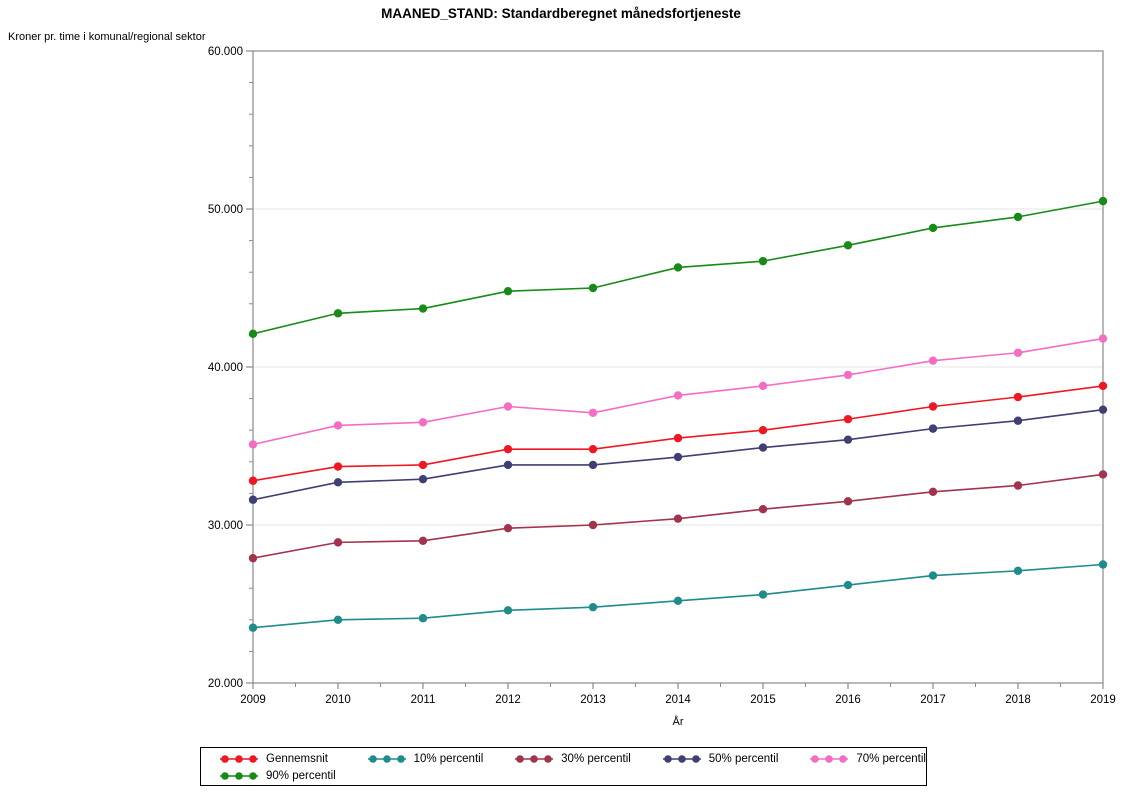 This screenshot has width=1122, height=793. I want to click on legend-item-50-percentil: 50% percentil, so click(736, 759).